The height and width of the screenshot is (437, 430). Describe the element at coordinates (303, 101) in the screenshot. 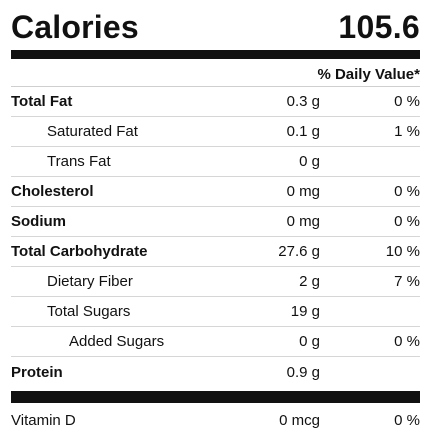

I see `nutrient-amount: 0.3 g` at that location.